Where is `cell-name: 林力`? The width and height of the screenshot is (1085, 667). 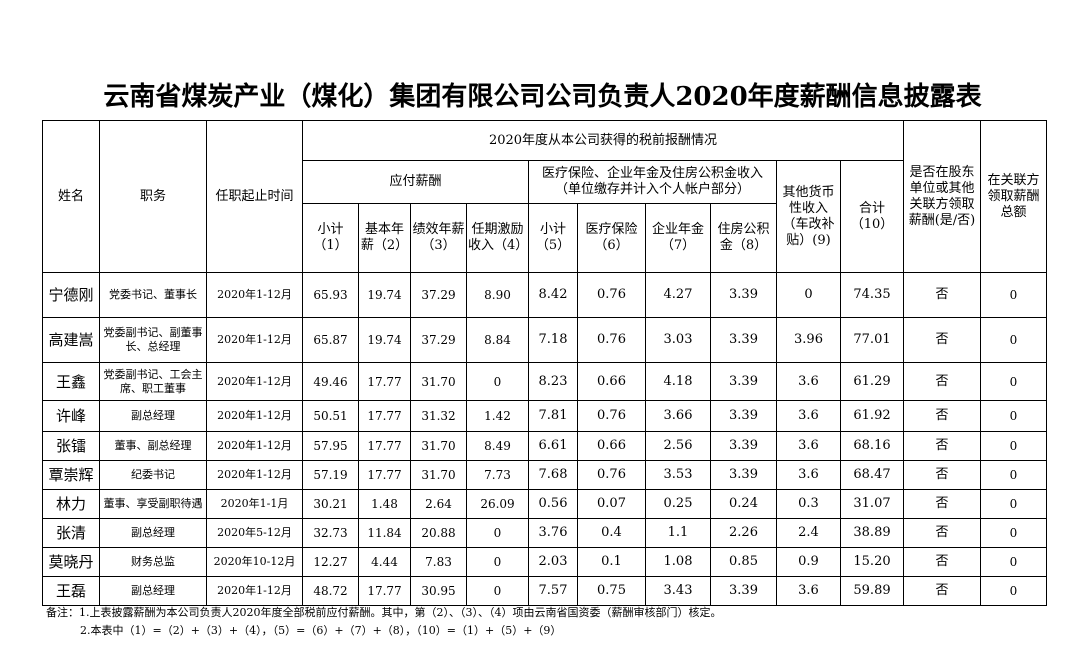 cell-name: 林力 is located at coordinates (71, 504).